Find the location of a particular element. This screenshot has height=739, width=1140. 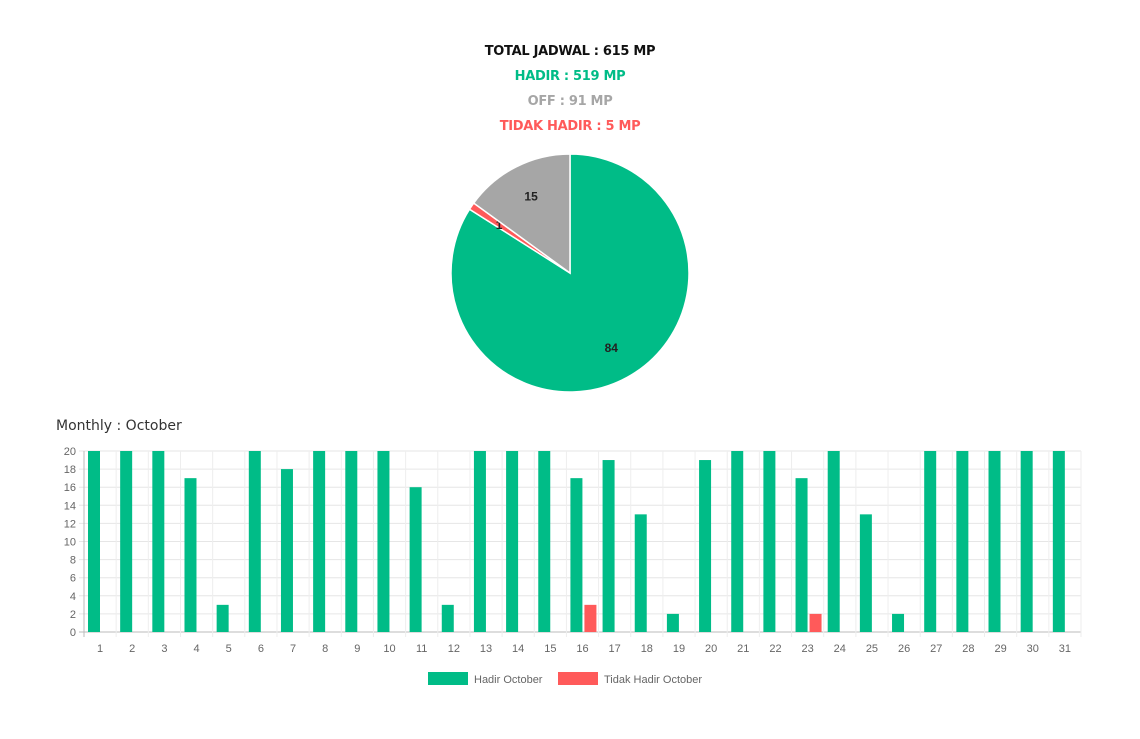

monthly-title: Monthly : October is located at coordinates (119, 426).